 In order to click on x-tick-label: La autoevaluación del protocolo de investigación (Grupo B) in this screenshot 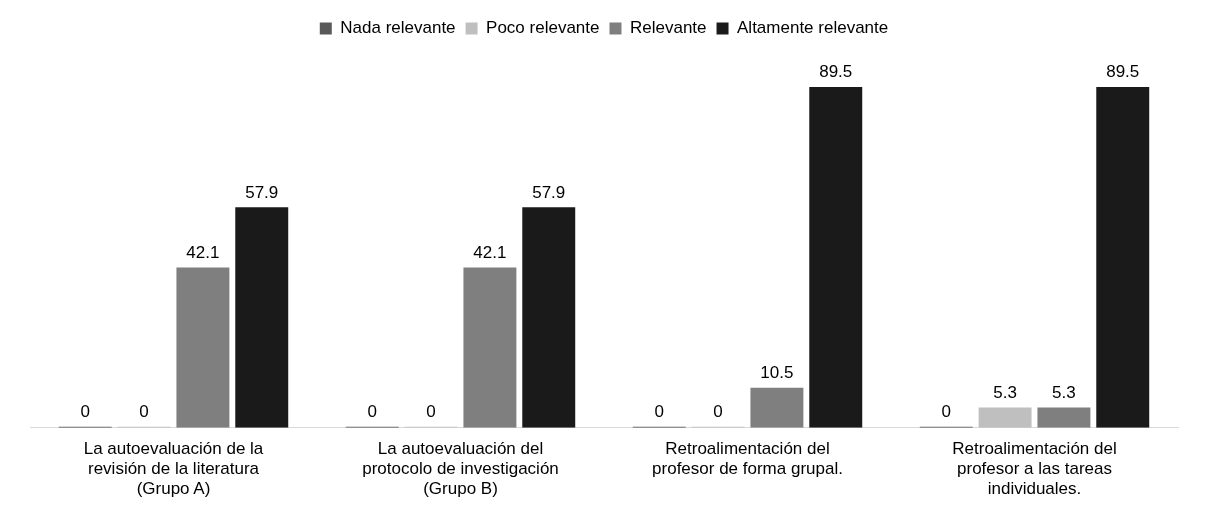, I will do `click(460, 468)`.